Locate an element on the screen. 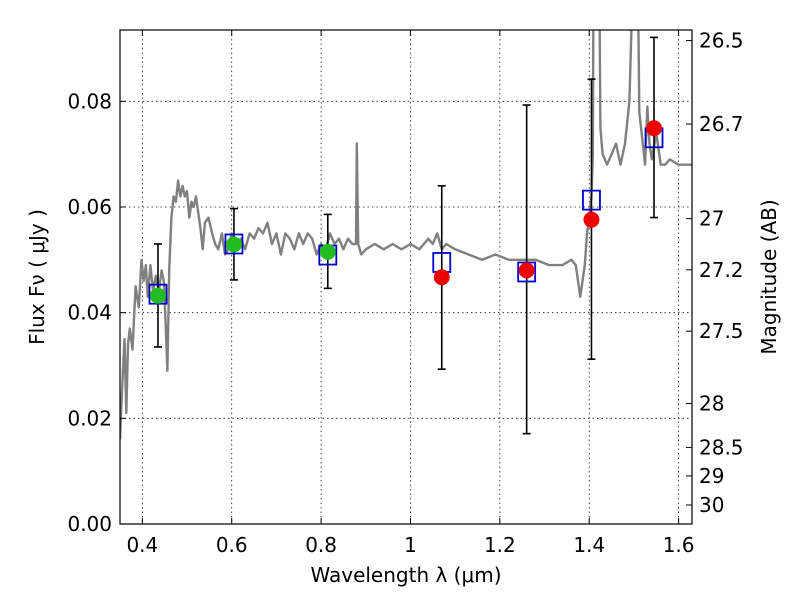 The image size is (800, 600). x-axis-label: Wavelength λ (μm) is located at coordinates (405, 575).